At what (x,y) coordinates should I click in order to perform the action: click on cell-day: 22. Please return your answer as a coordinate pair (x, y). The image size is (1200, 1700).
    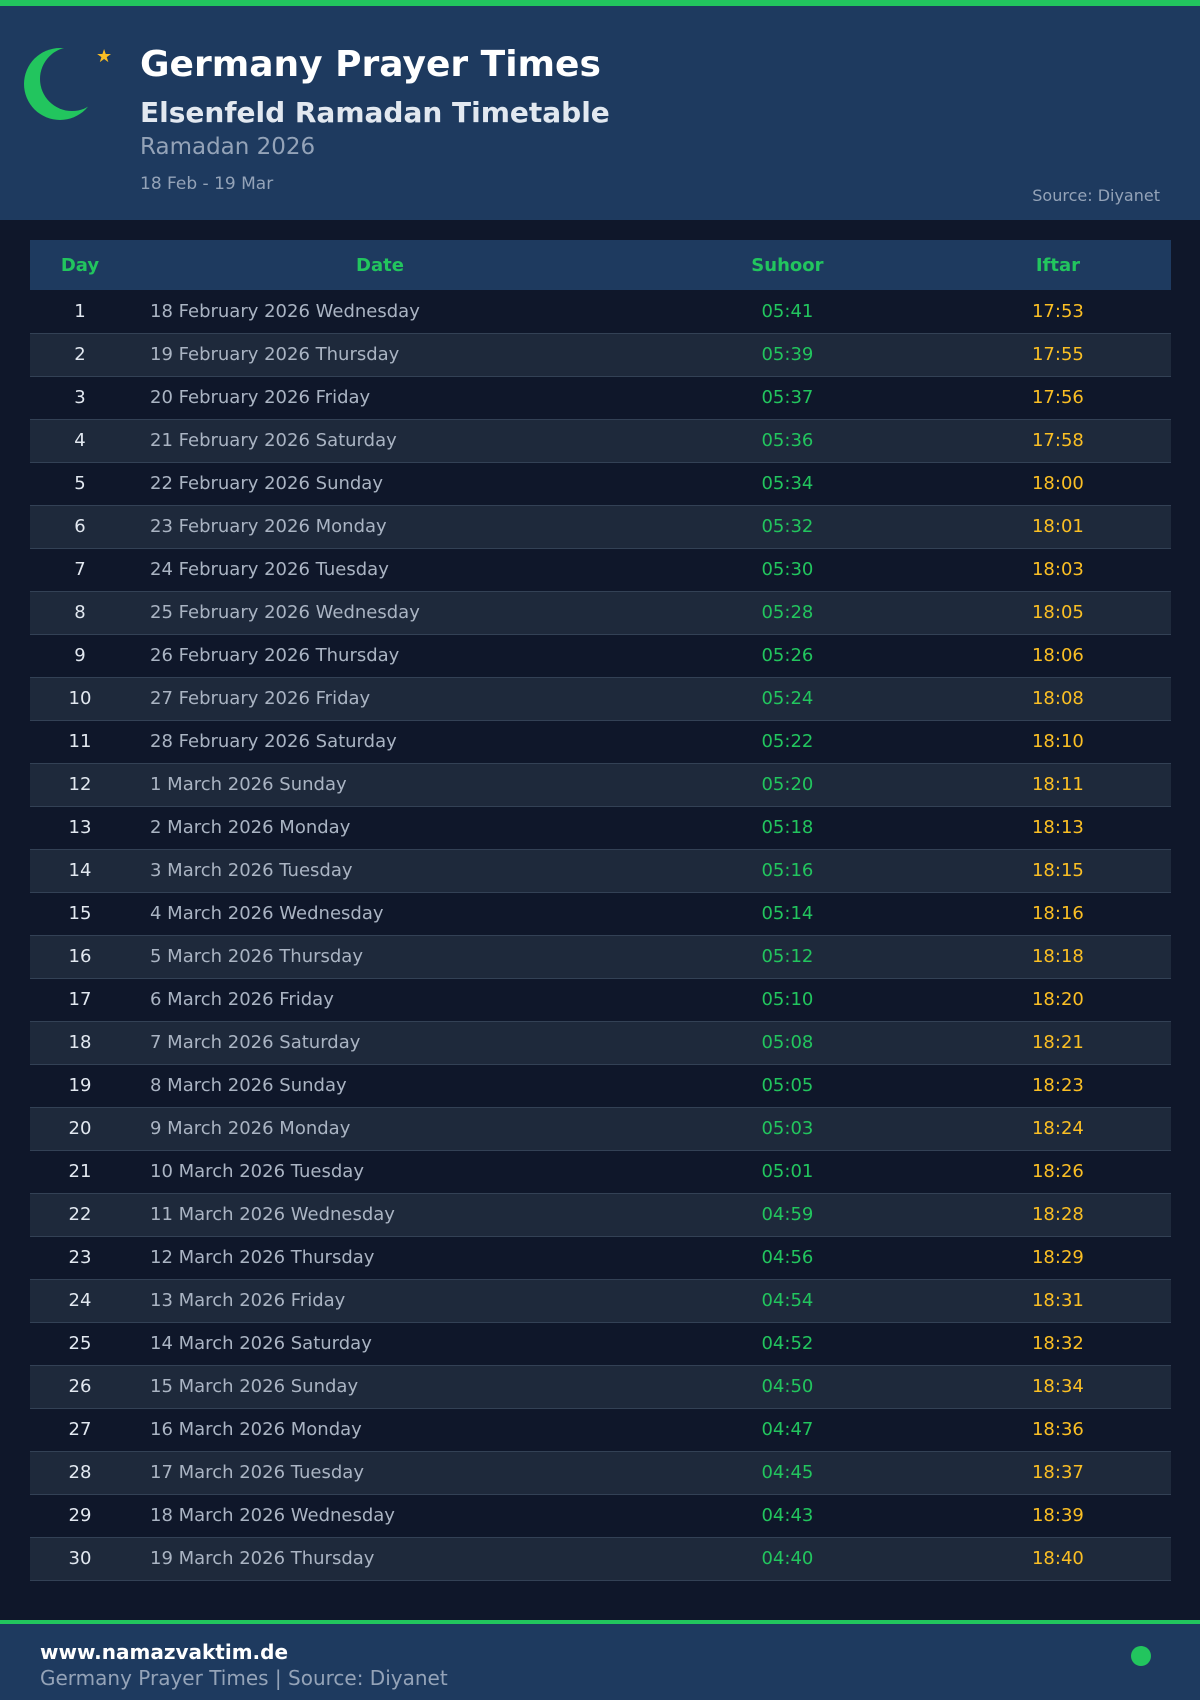
    Looking at the image, I should click on (80, 1215).